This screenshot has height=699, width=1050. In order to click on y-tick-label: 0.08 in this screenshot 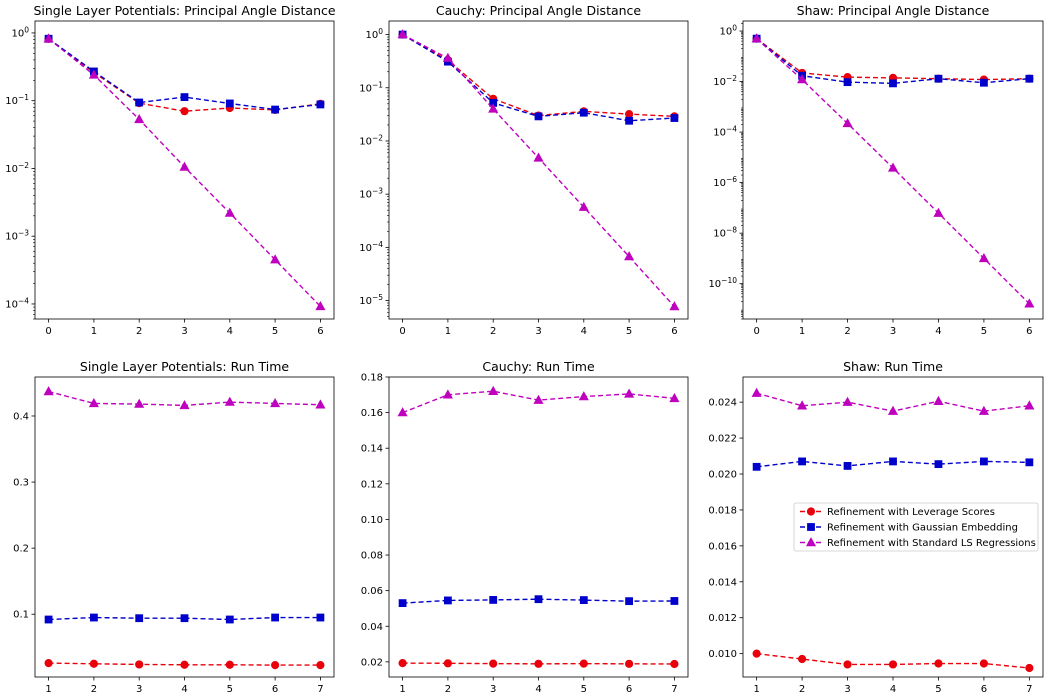, I will do `click(372, 556)`.